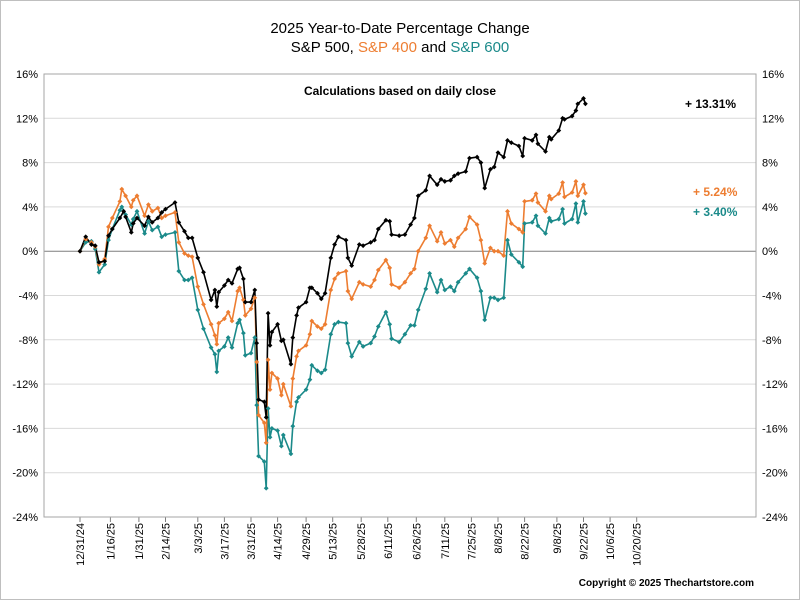 The image size is (800, 600). What do you see at coordinates (400, 28) in the screenshot?
I see `chart-title: 2025 Year-to-Date Percentage Change` at bounding box center [400, 28].